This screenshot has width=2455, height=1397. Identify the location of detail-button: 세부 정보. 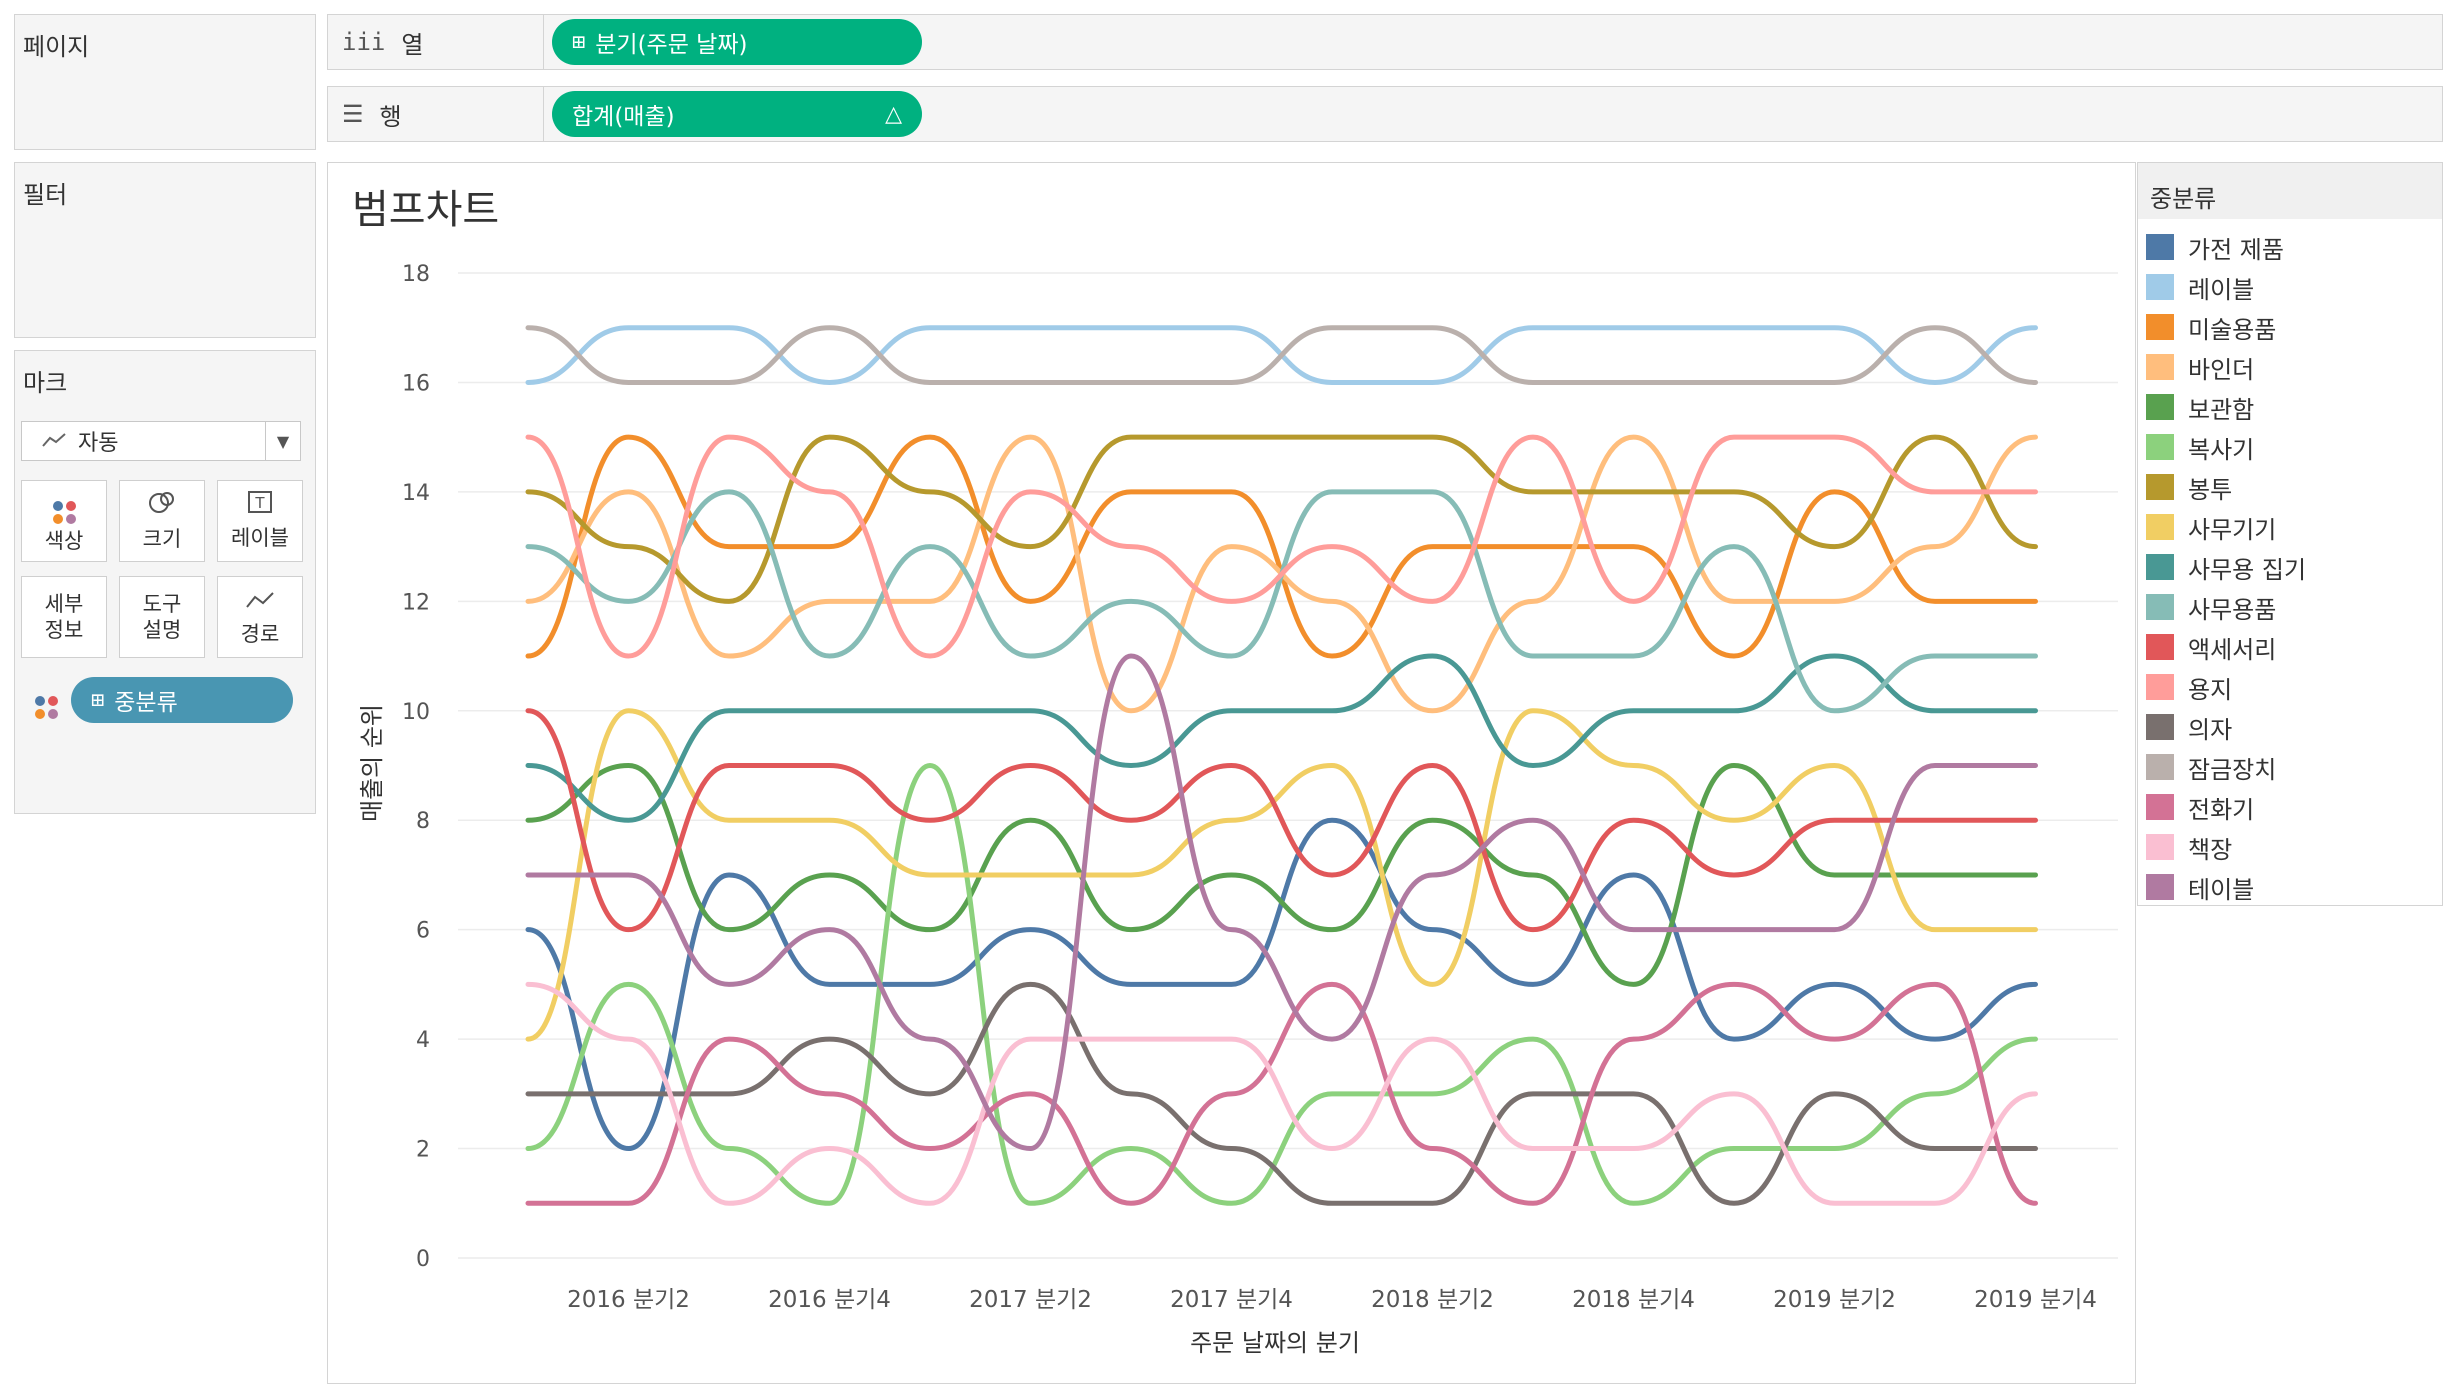
(64, 617).